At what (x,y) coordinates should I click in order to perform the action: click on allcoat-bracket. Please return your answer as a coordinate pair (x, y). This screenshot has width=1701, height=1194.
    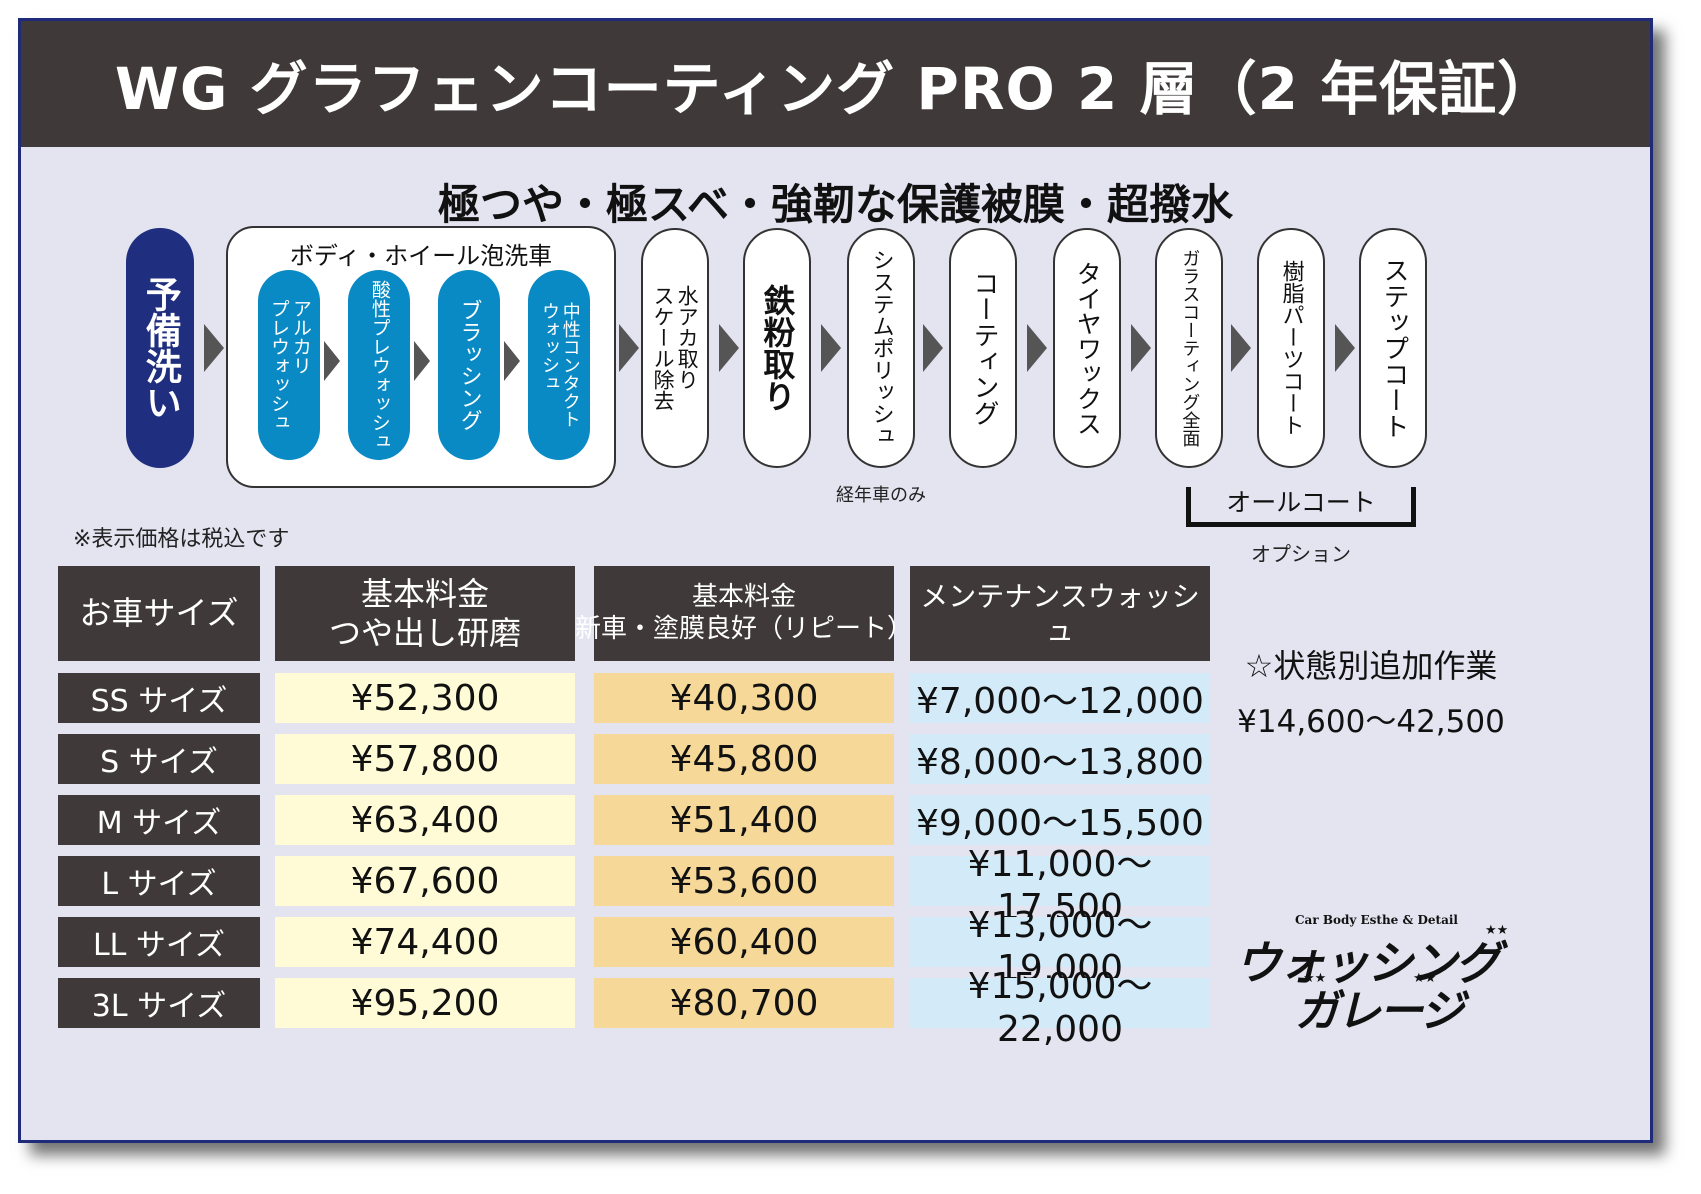
    Looking at the image, I should click on (1301, 507).